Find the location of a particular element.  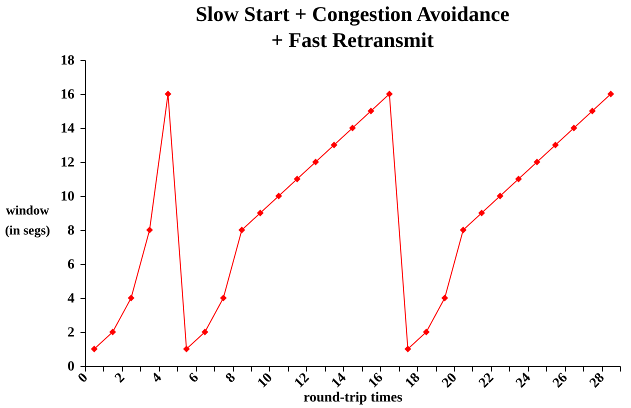

x-tick-label: 18 is located at coordinates (413, 381).